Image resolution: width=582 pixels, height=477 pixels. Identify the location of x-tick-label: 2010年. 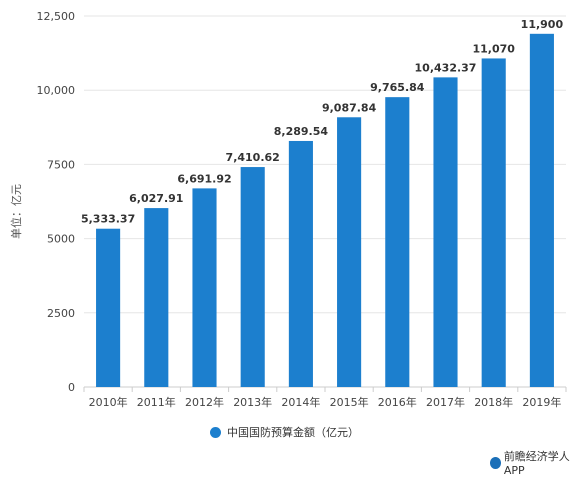
(108, 402).